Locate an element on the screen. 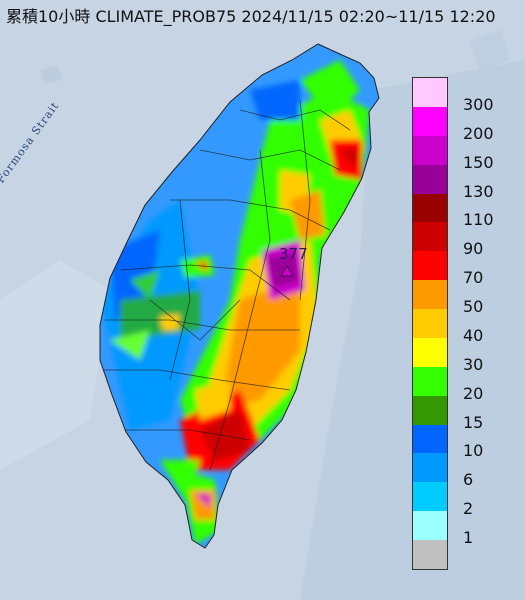 This screenshot has height=600, width=525. legend-label: 6 is located at coordinates (468, 480).